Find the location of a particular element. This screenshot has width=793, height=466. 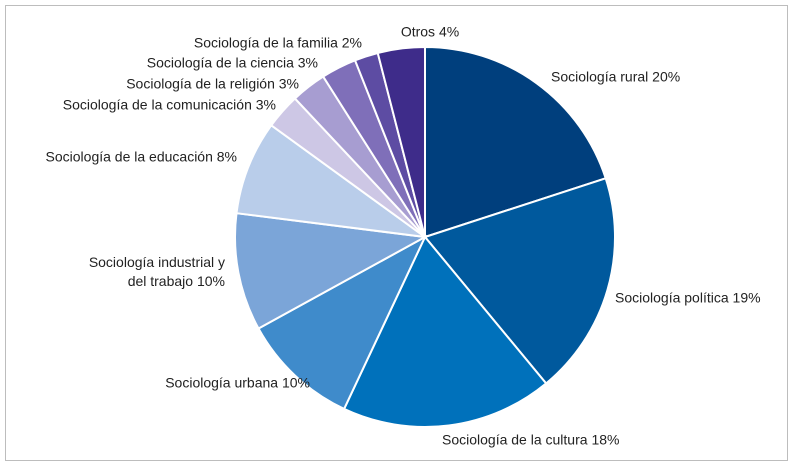

slice-label: Sociología urbana 10% is located at coordinates (237, 383).